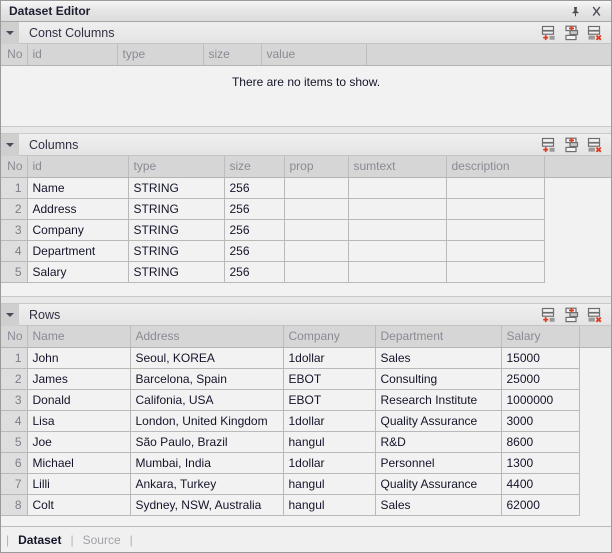 This screenshot has width=612, height=553. I want to click on pin-icon, so click(575, 11).